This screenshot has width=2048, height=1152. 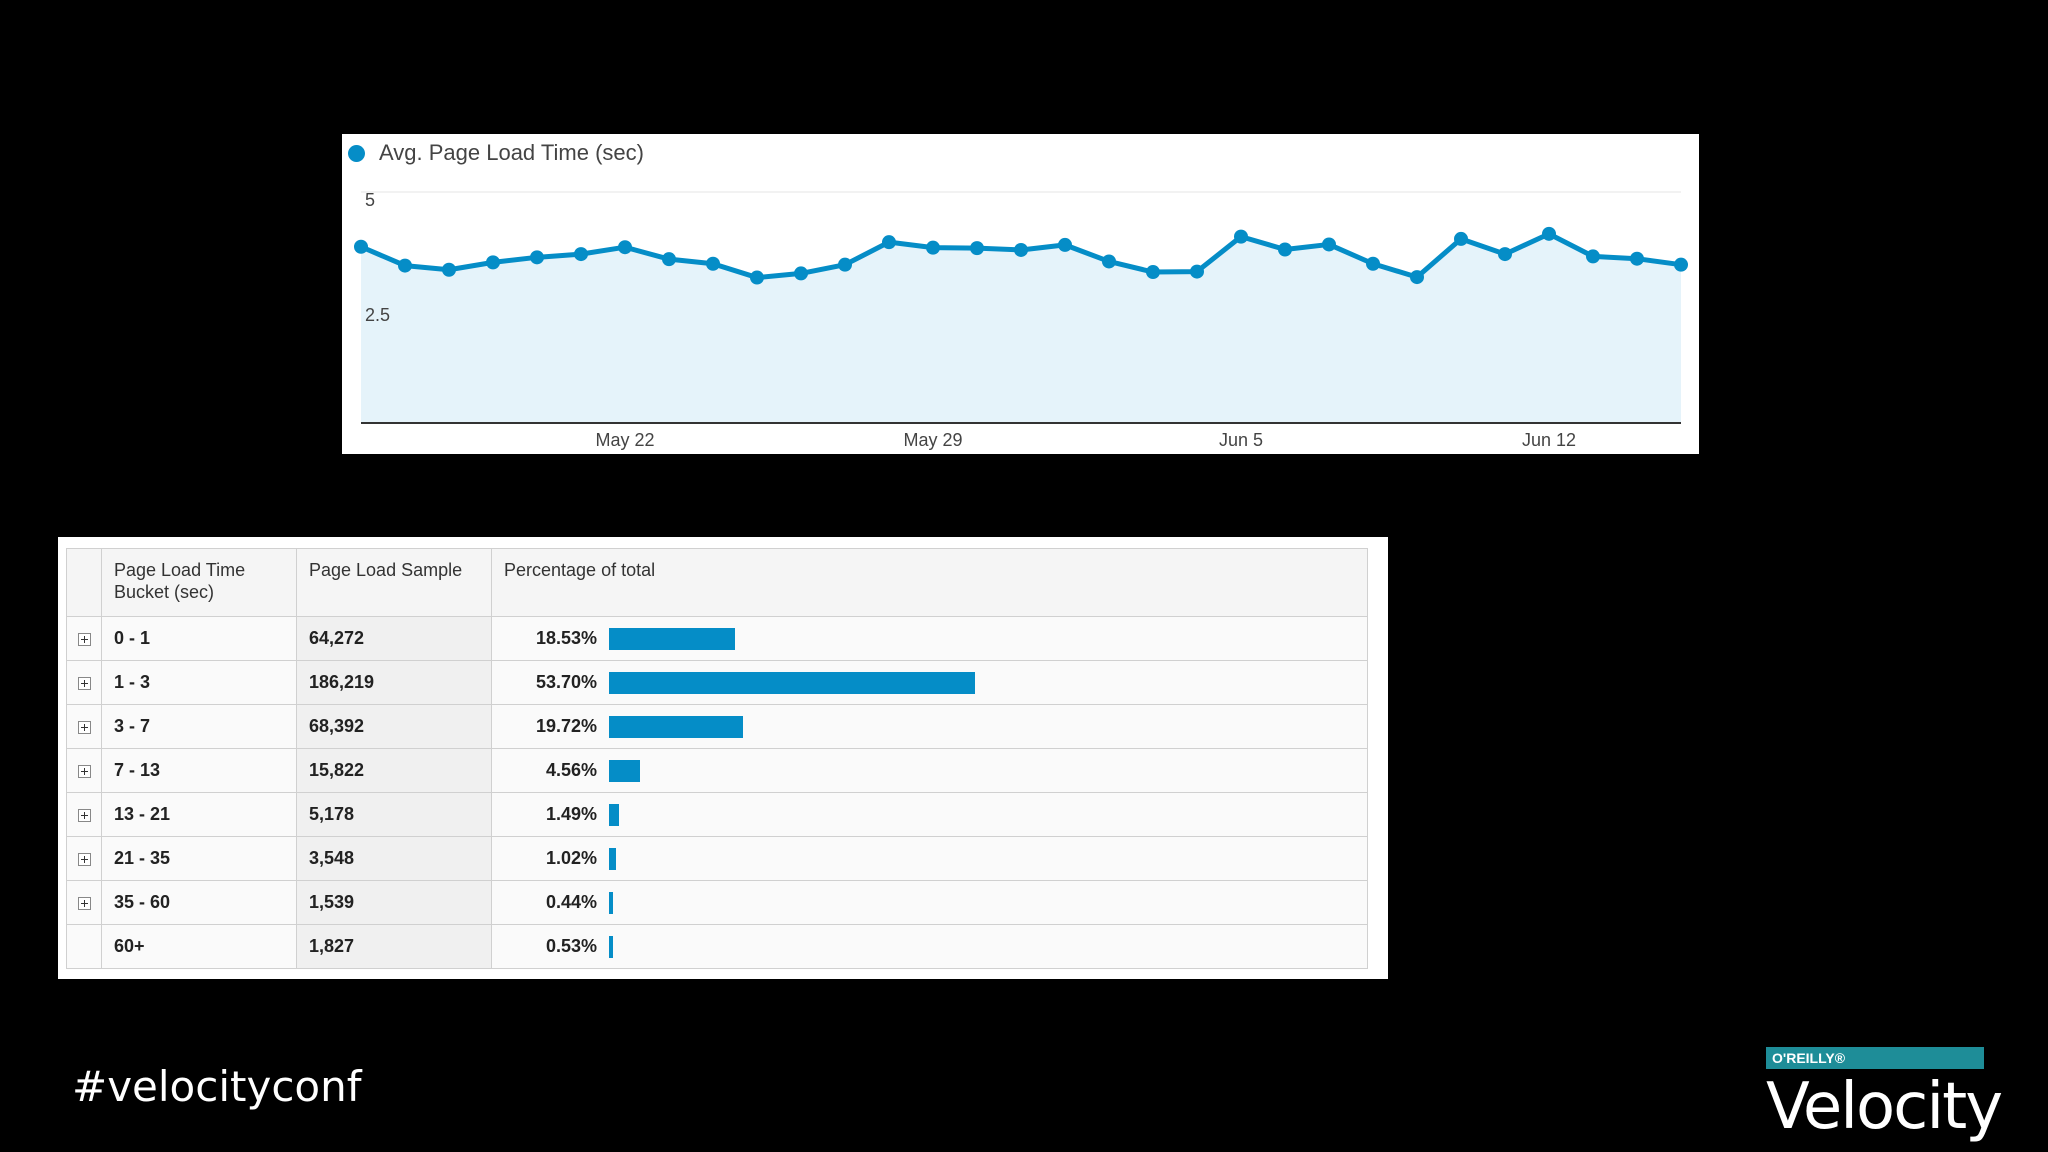 What do you see at coordinates (571, 902) in the screenshot?
I see `percentage-value: 0.44%` at bounding box center [571, 902].